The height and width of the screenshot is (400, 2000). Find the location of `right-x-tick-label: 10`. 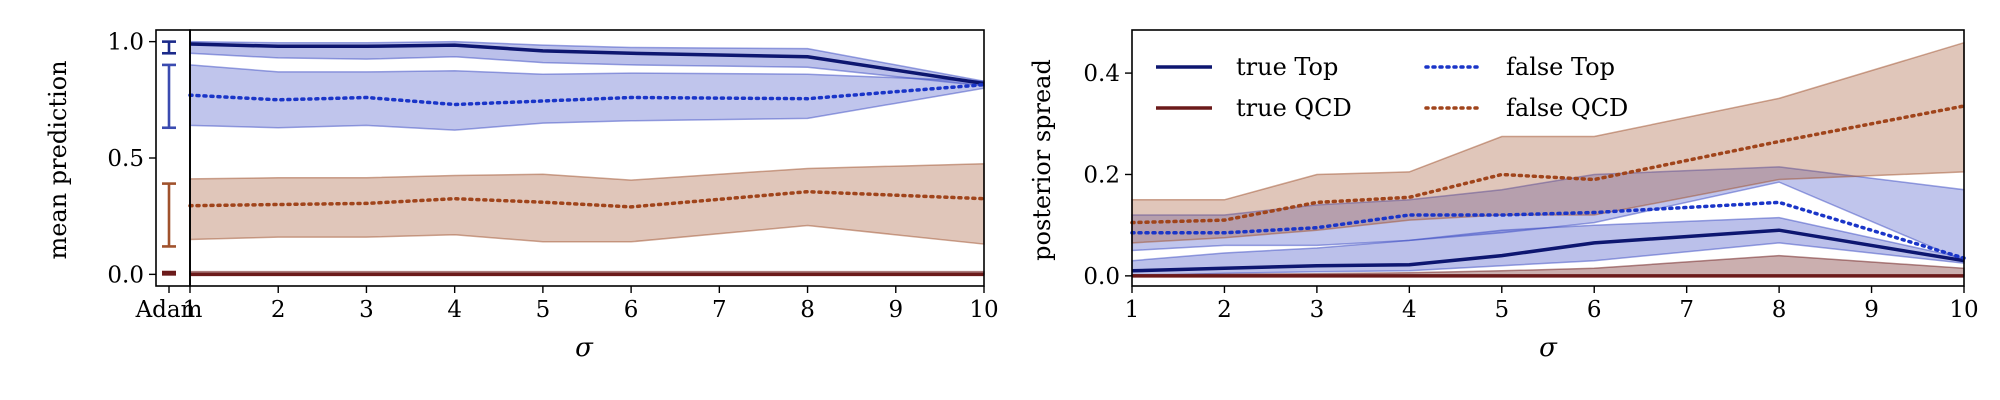

right-x-tick-label: 10 is located at coordinates (1963, 310).